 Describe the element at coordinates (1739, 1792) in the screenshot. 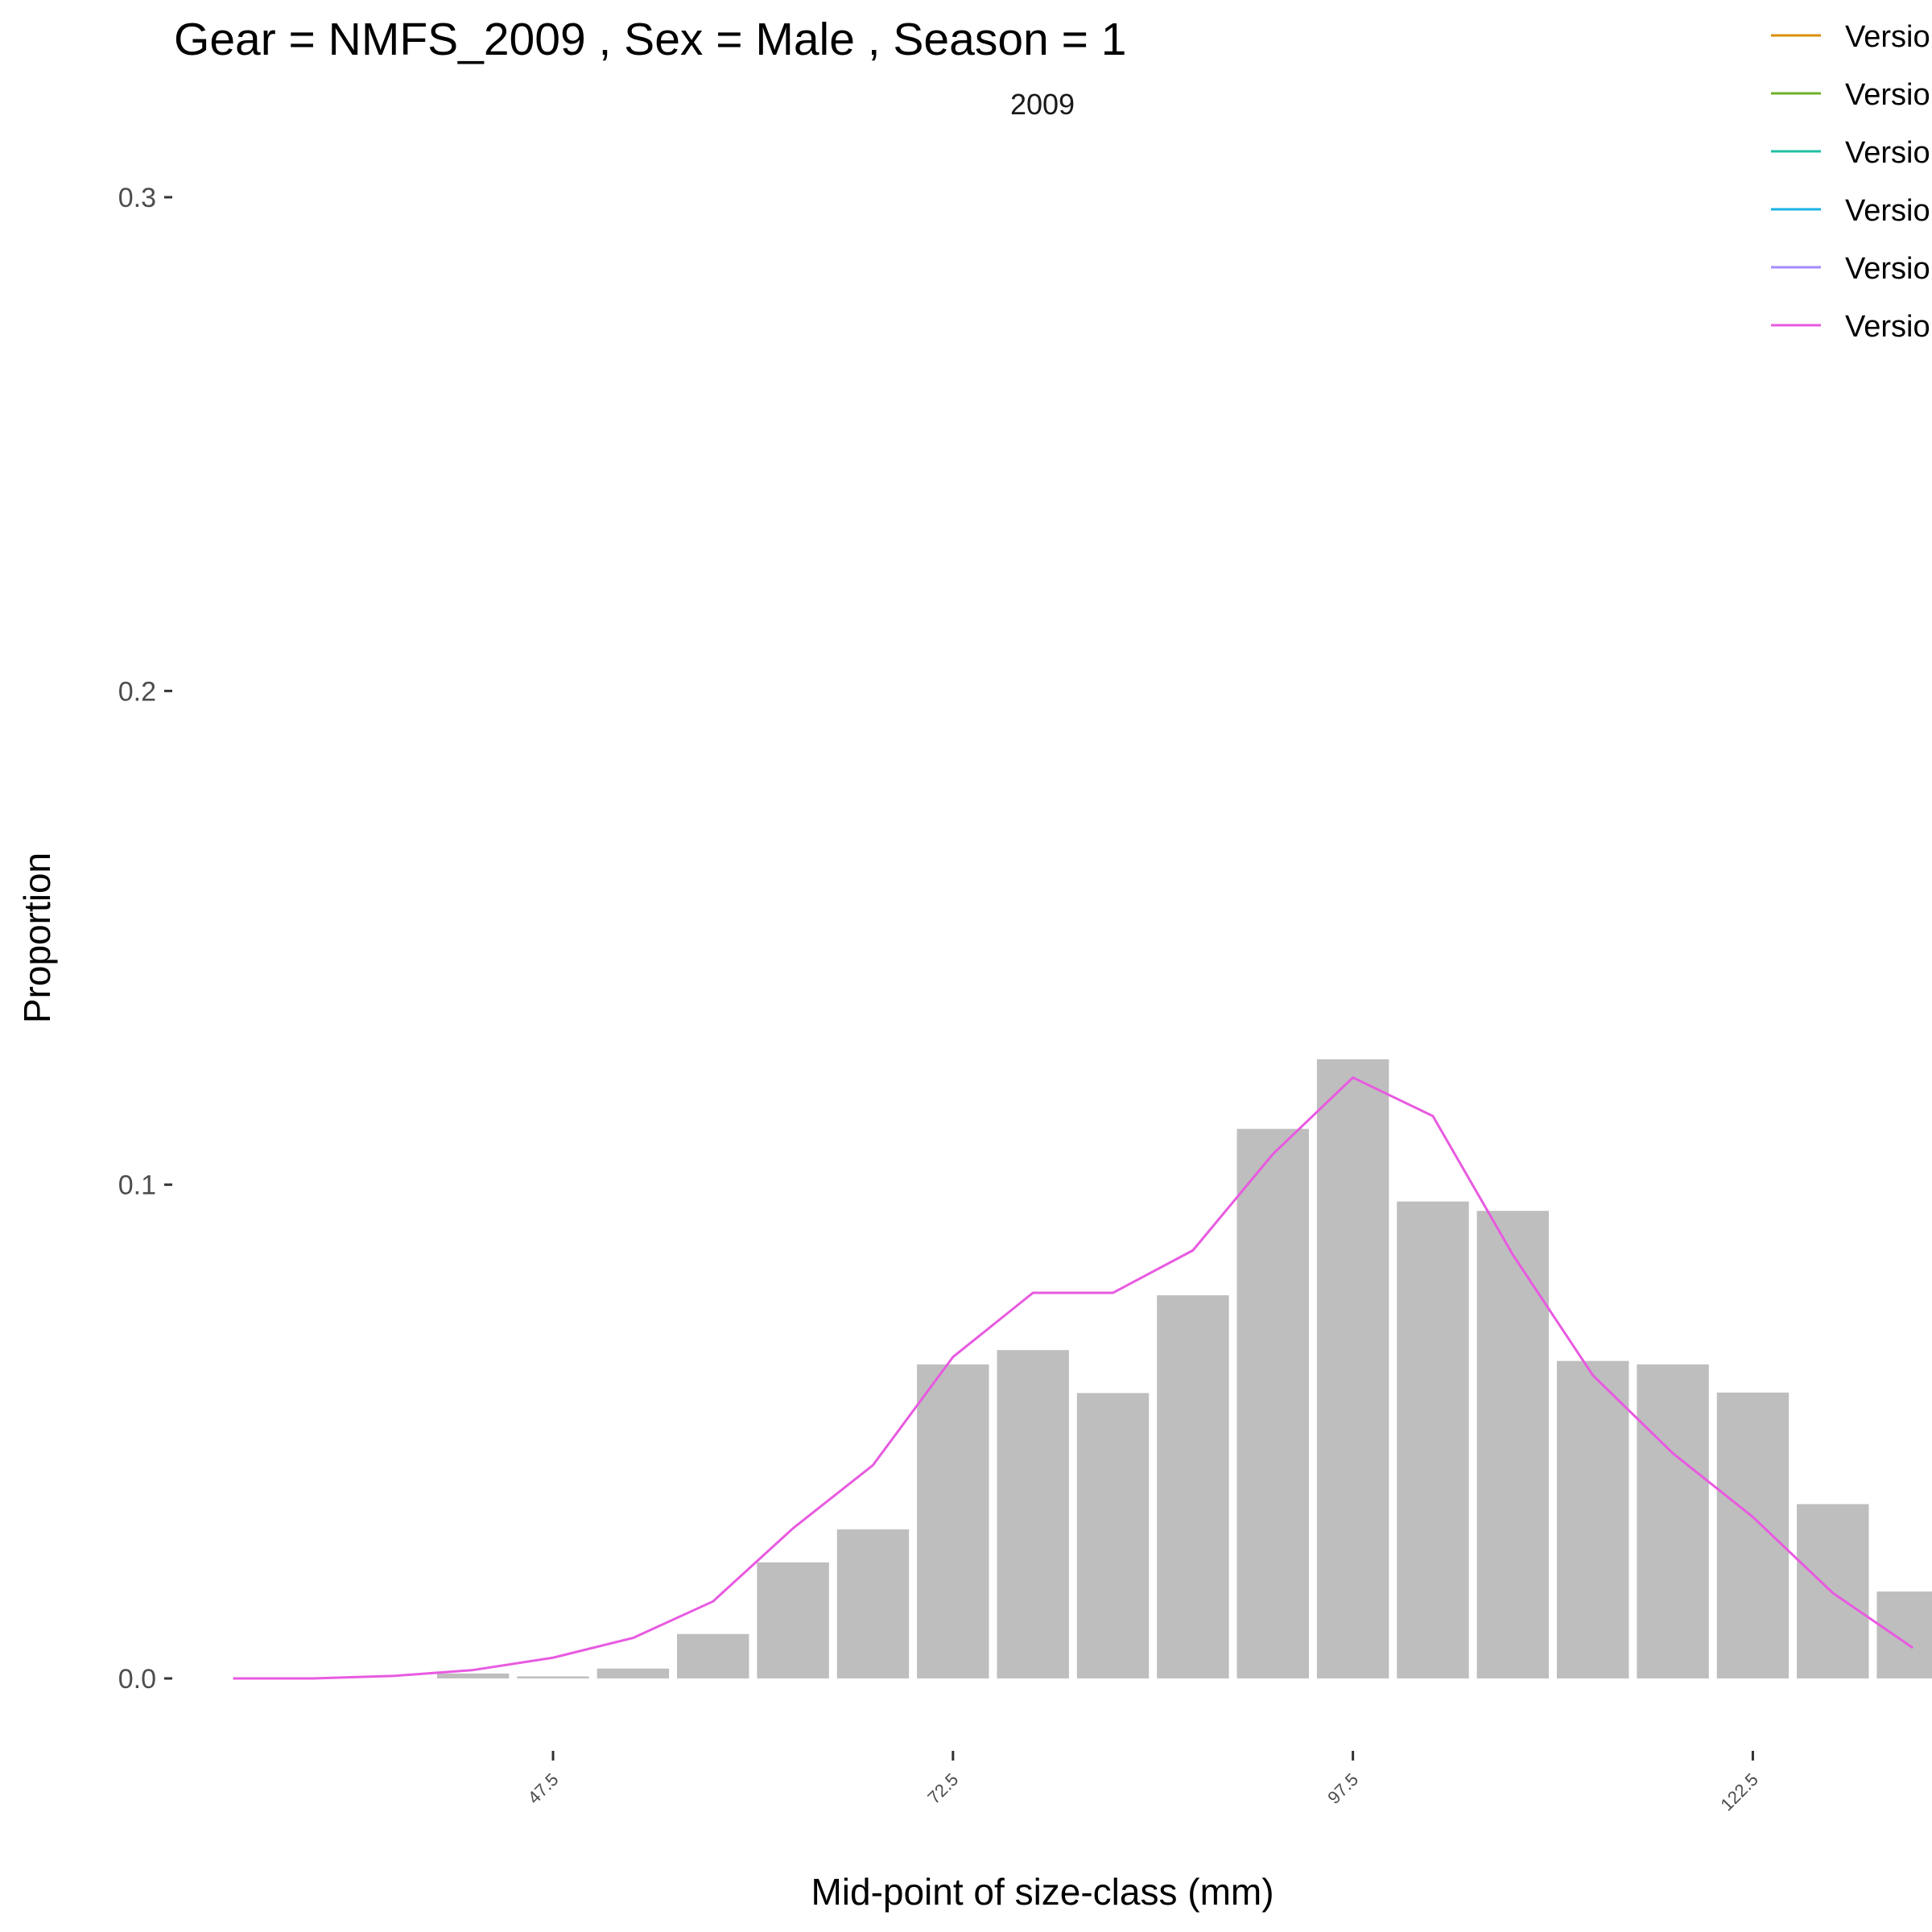

I see `x-tick-label: 122.5` at that location.